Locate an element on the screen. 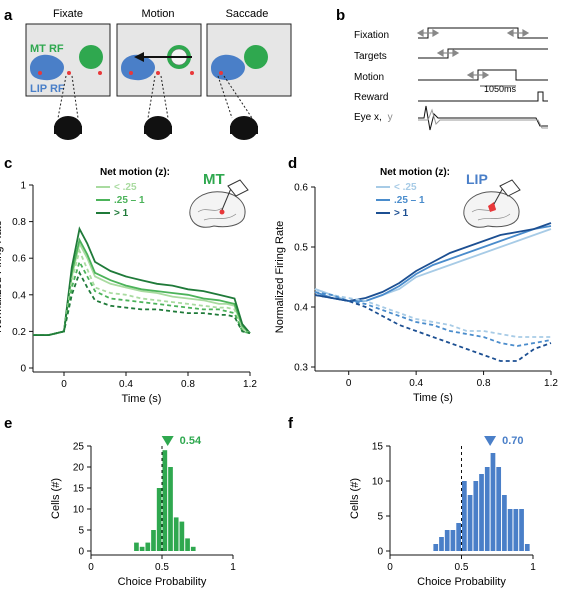 Image resolution: width=567 pixels, height=600 pixels. chart-c-y-tick-label: 0.2 is located at coordinates (19, 332).